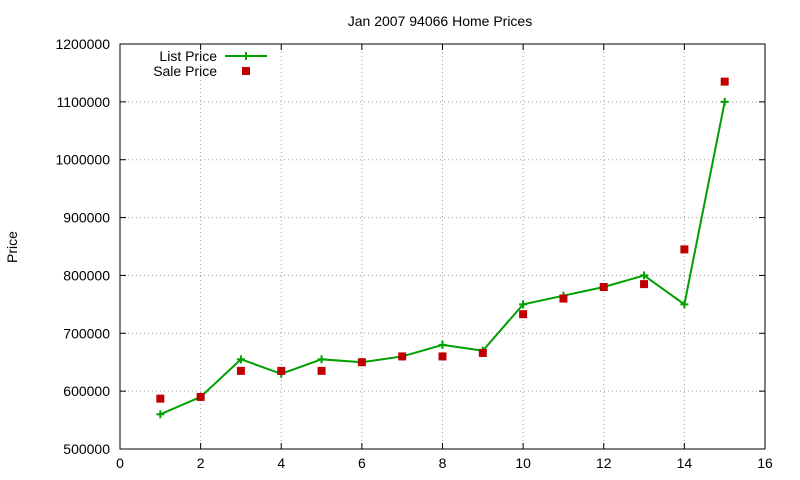  I want to click on y-tick-label: 1000000, so click(82, 160).